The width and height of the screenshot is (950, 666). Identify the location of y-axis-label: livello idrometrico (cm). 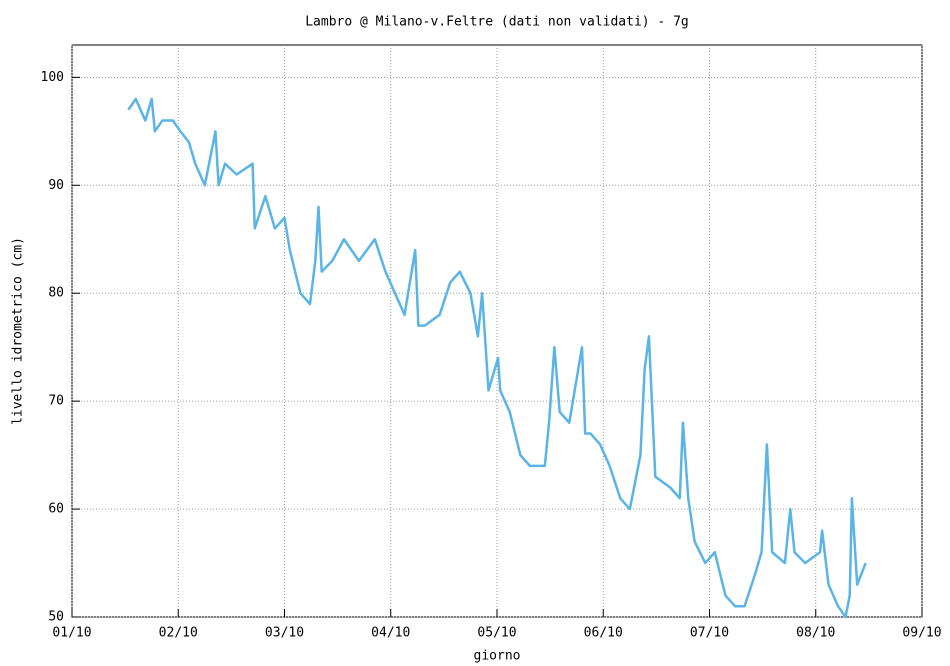
(18, 331).